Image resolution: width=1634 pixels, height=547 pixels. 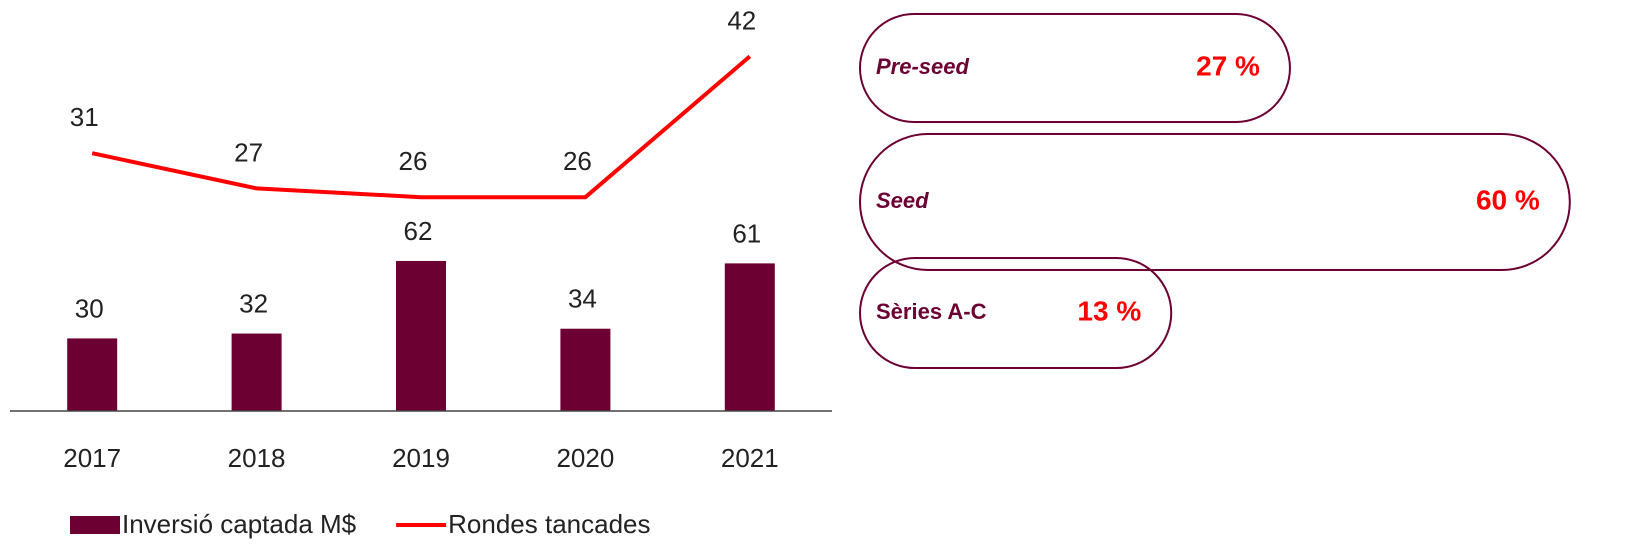 I want to click on data-label: 34, so click(x=582, y=299).